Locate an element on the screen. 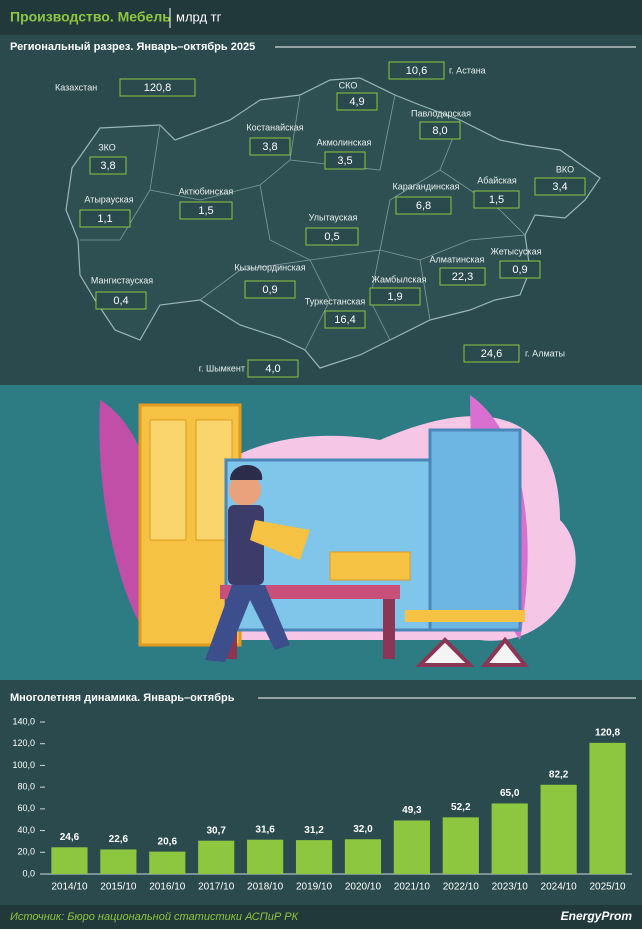 This screenshot has width=642, height=934. region-value: 6,8 is located at coordinates (423, 206).